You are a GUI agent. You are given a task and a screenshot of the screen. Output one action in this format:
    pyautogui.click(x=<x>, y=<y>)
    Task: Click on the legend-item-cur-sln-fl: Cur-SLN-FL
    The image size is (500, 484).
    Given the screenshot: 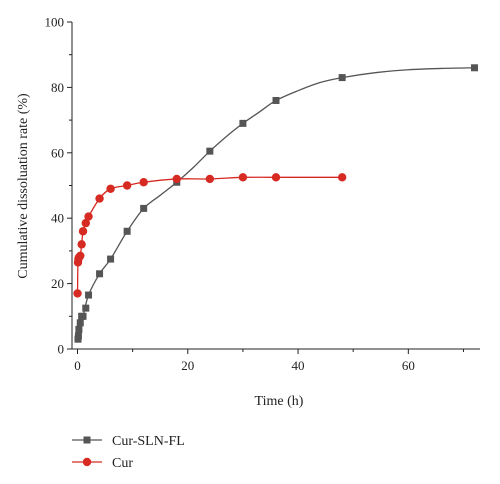 What is the action you would take?
    pyautogui.click(x=128, y=441)
    